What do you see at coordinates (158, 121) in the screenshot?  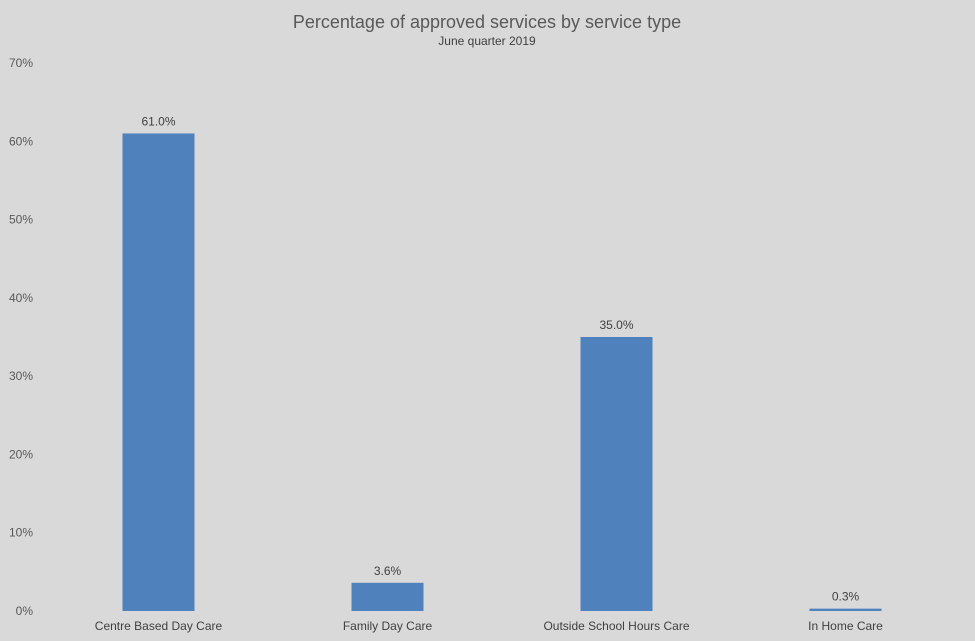 I see `data-label: 61.0%` at bounding box center [158, 121].